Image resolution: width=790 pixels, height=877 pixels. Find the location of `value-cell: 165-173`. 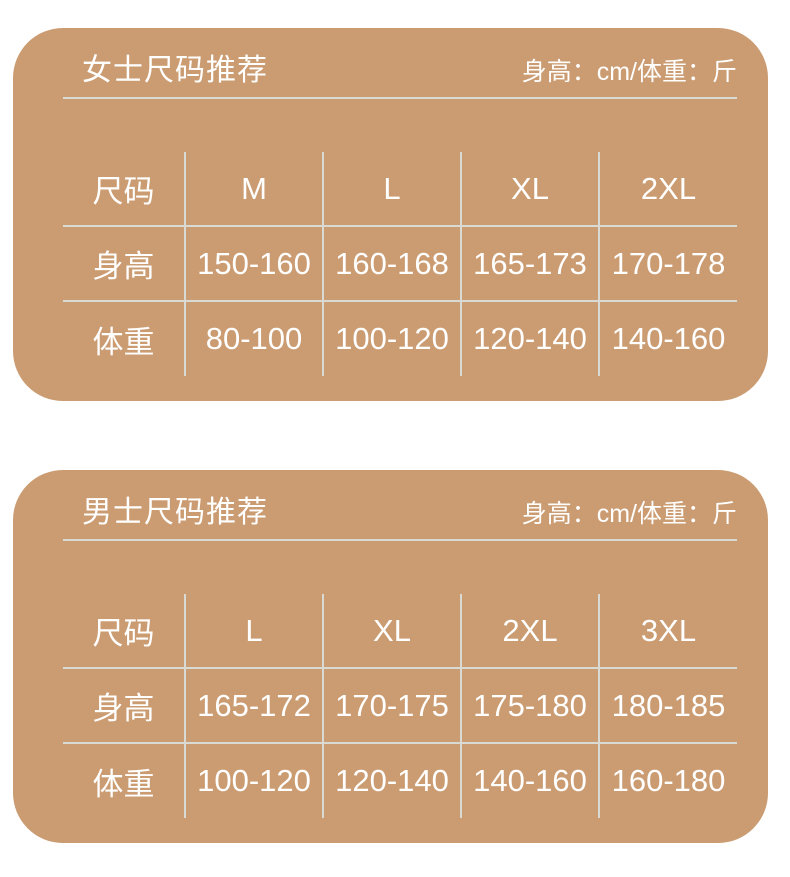

value-cell: 165-173 is located at coordinates (529, 263).